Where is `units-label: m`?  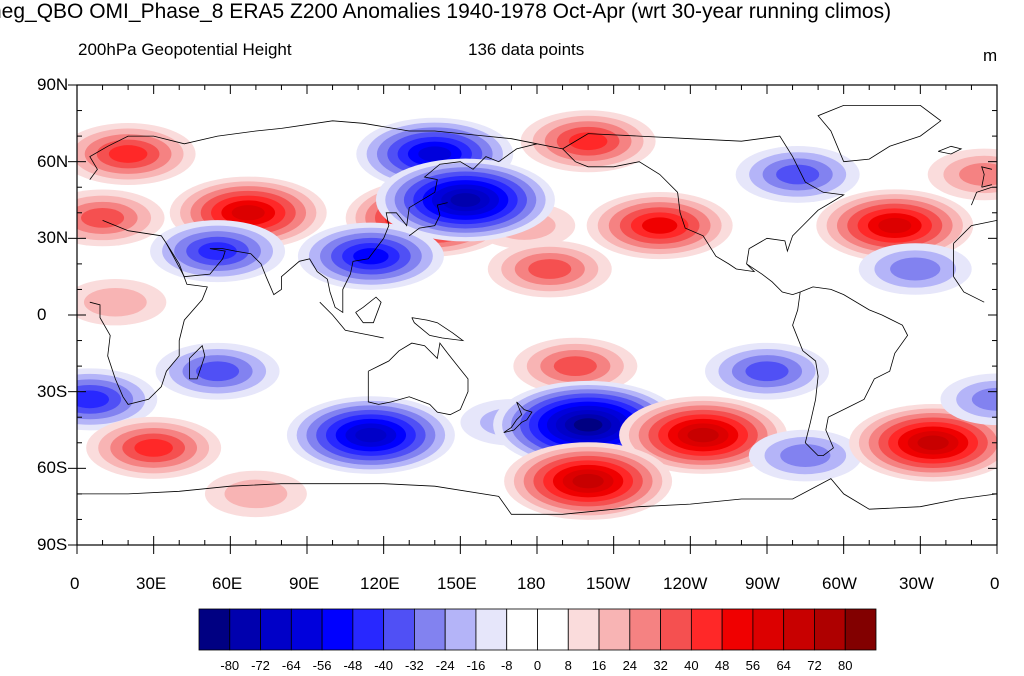
units-label: m is located at coordinates (990, 55).